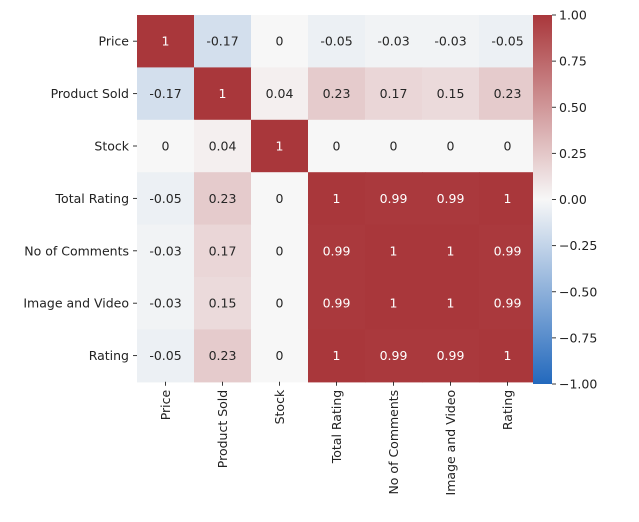 This screenshot has height=522, width=639. What do you see at coordinates (280, 93) in the screenshot?
I see `cell-value-label: 0.04` at bounding box center [280, 93].